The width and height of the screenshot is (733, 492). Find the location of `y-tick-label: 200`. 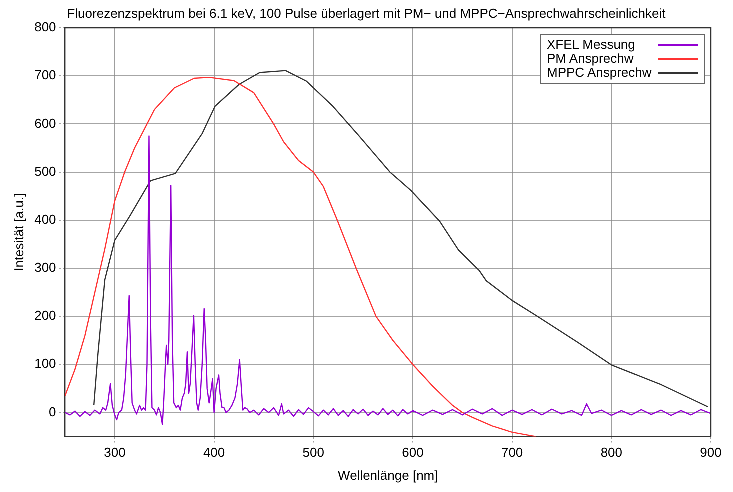

y-tick-label: 200 is located at coordinates (45, 316).